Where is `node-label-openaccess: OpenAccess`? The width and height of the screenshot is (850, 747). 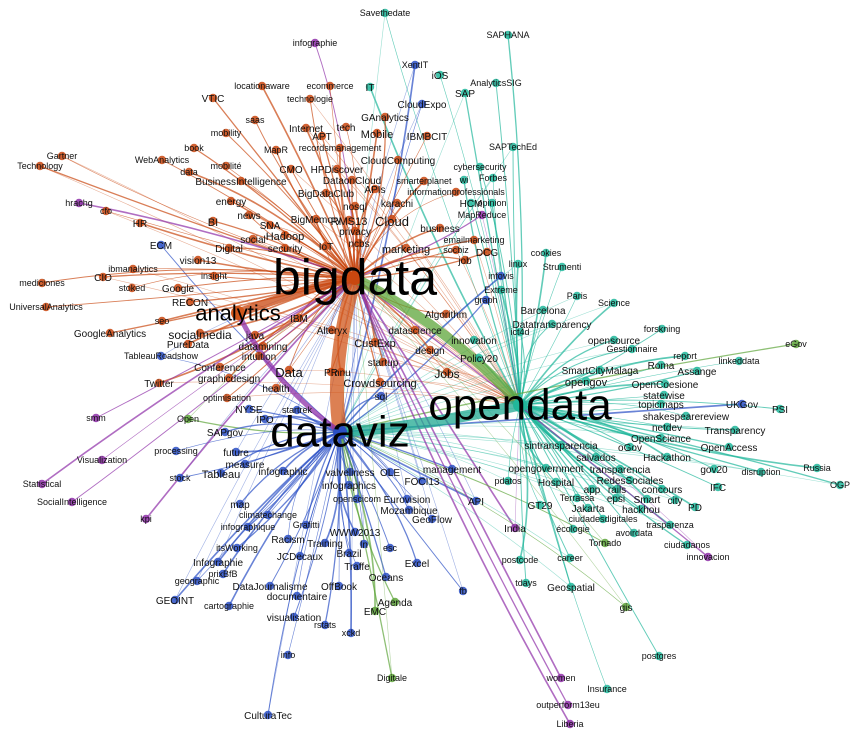
node-label-openaccess: OpenAccess is located at coordinates (729, 448).